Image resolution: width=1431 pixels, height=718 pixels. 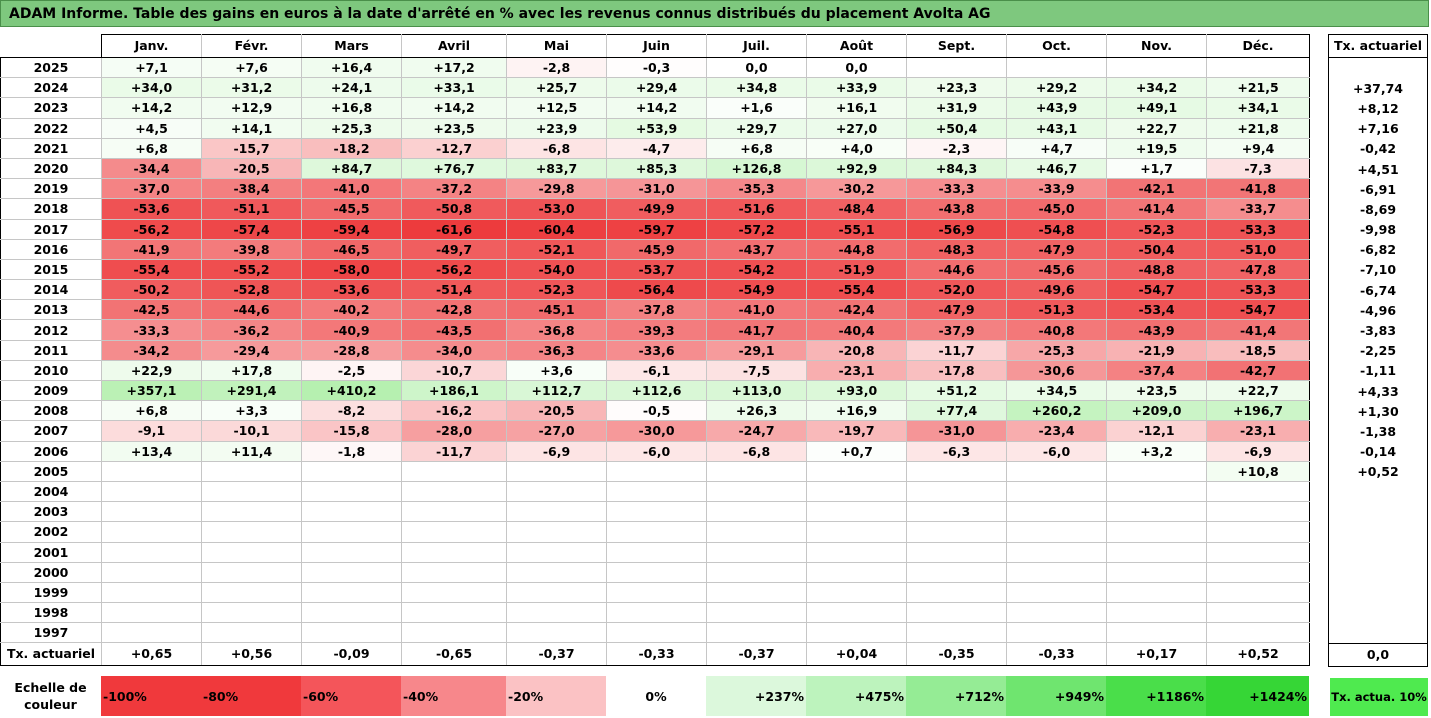 I want to click on actuarial-rate-value: +7,16, so click(x=1378, y=128).